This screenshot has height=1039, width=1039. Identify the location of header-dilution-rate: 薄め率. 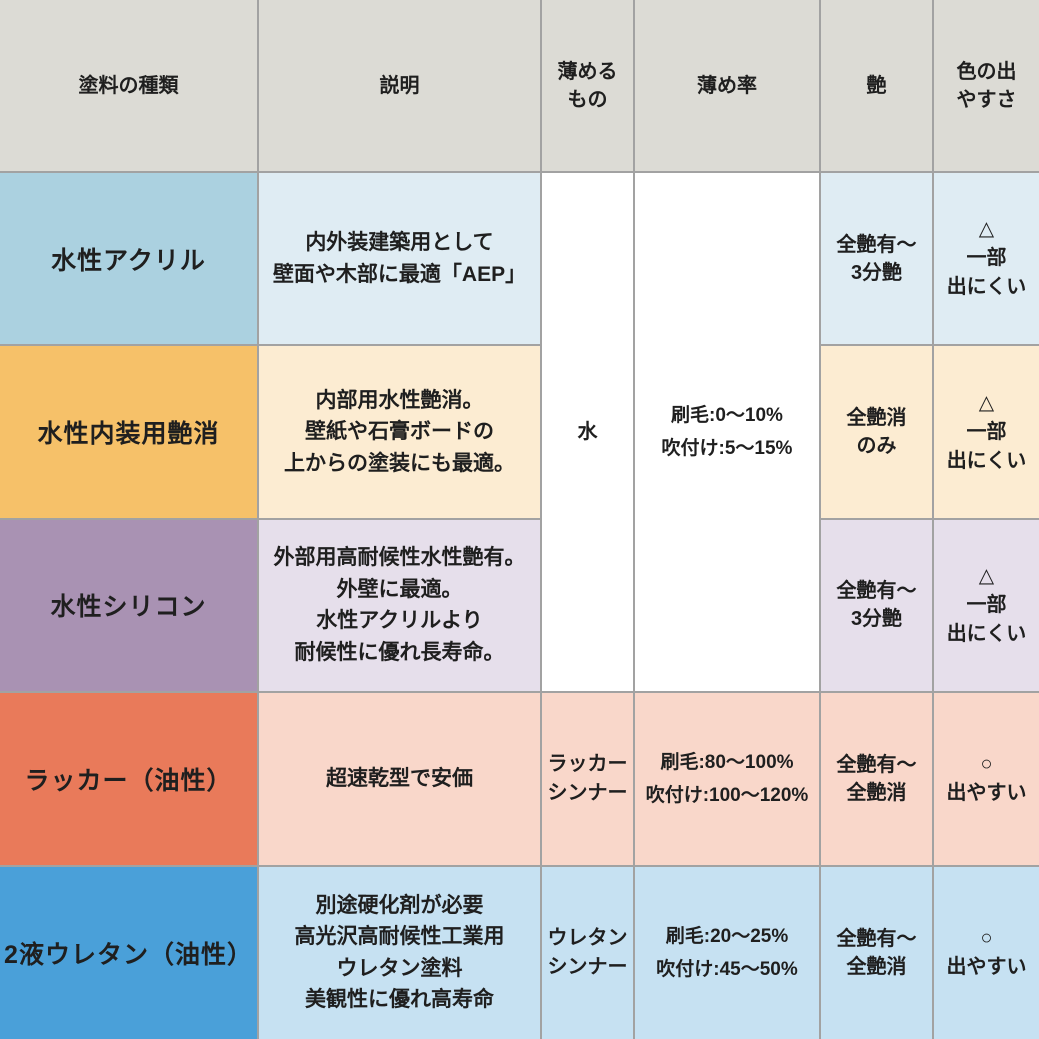
(727, 86).